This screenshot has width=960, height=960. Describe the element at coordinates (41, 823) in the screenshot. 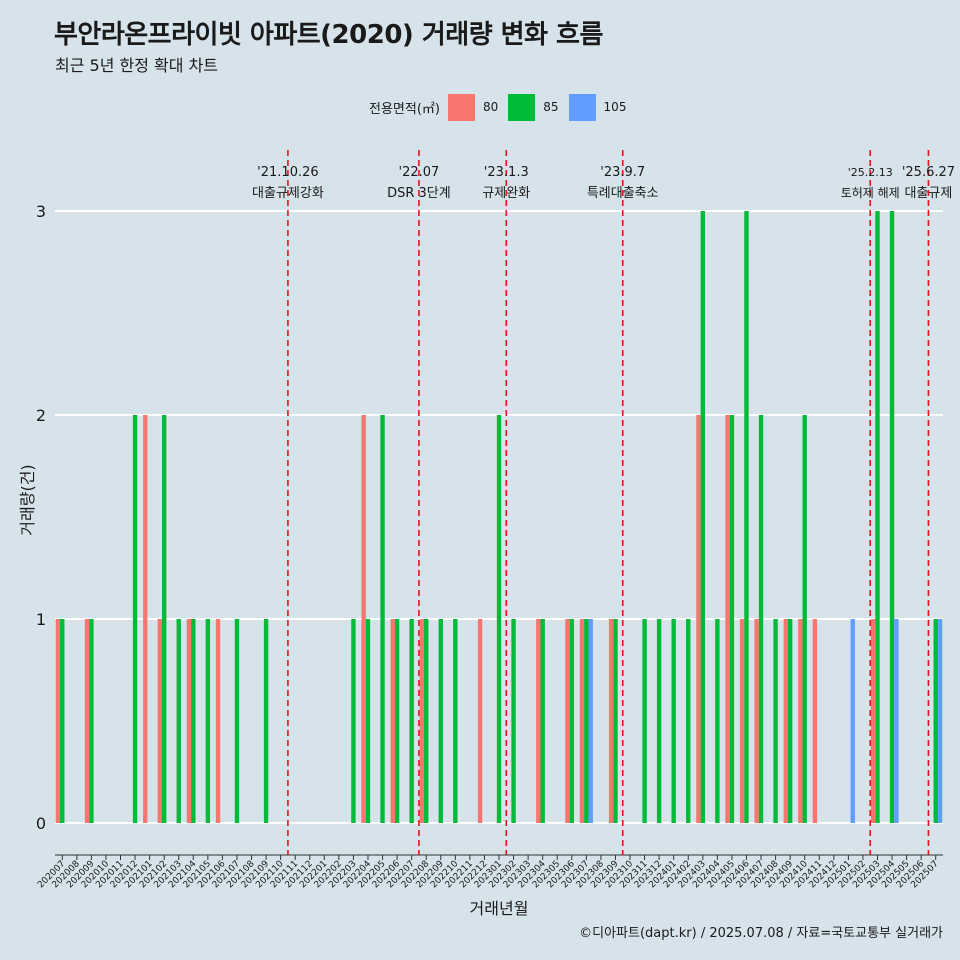

I see `y-tick-label: 0` at that location.